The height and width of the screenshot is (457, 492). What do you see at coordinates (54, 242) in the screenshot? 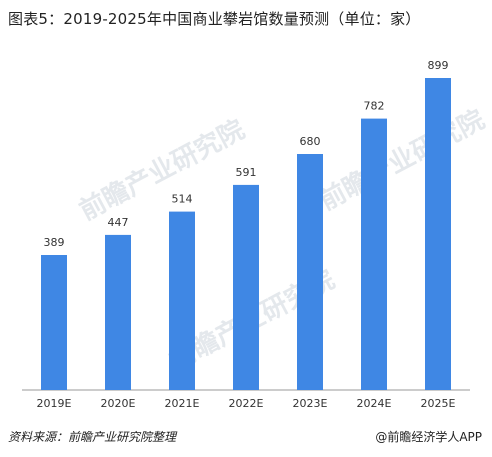
I see `data-label-2019E: 389` at bounding box center [54, 242].